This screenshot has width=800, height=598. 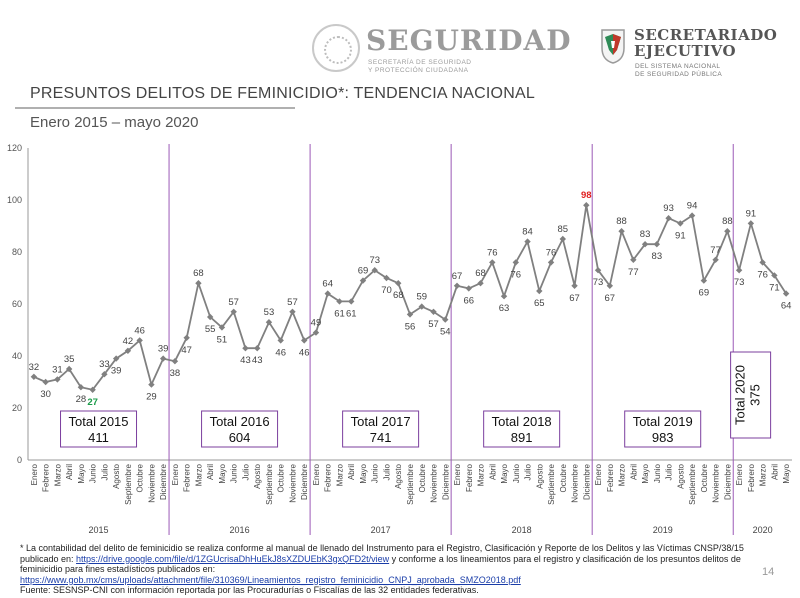 What do you see at coordinates (522, 530) in the screenshot?
I see `year-label: 2018` at bounding box center [522, 530].